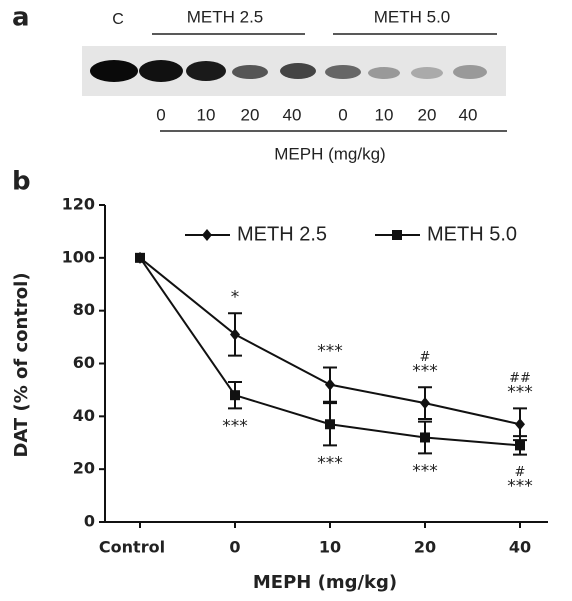 Image resolution: width=572 pixels, height=601 pixels. I want to click on y-tick-label: 0, so click(89, 521).